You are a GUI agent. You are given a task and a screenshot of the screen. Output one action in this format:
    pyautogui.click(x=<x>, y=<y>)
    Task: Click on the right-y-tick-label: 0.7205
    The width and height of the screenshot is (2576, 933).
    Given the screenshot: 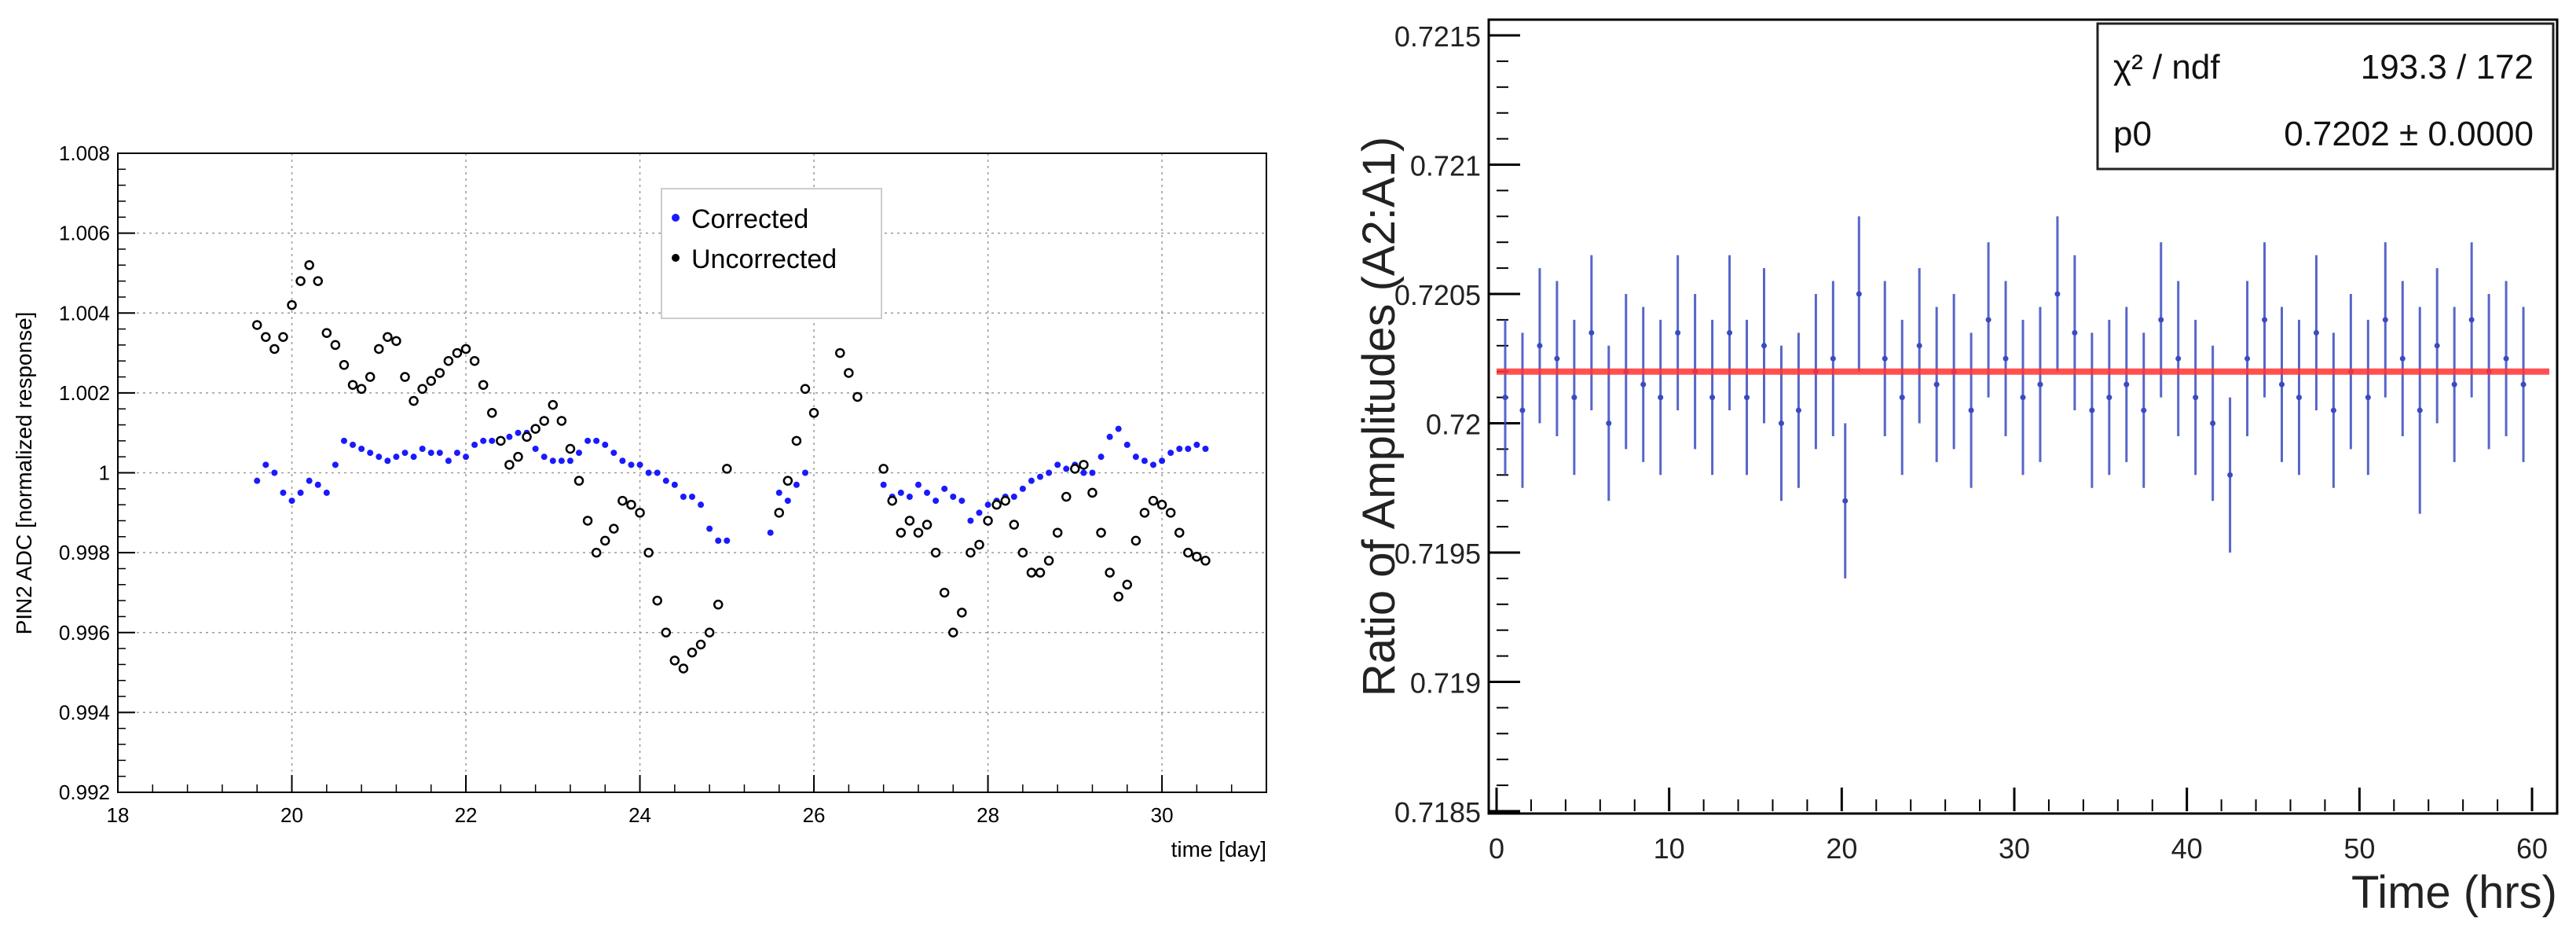 What is the action you would take?
    pyautogui.click(x=1437, y=295)
    